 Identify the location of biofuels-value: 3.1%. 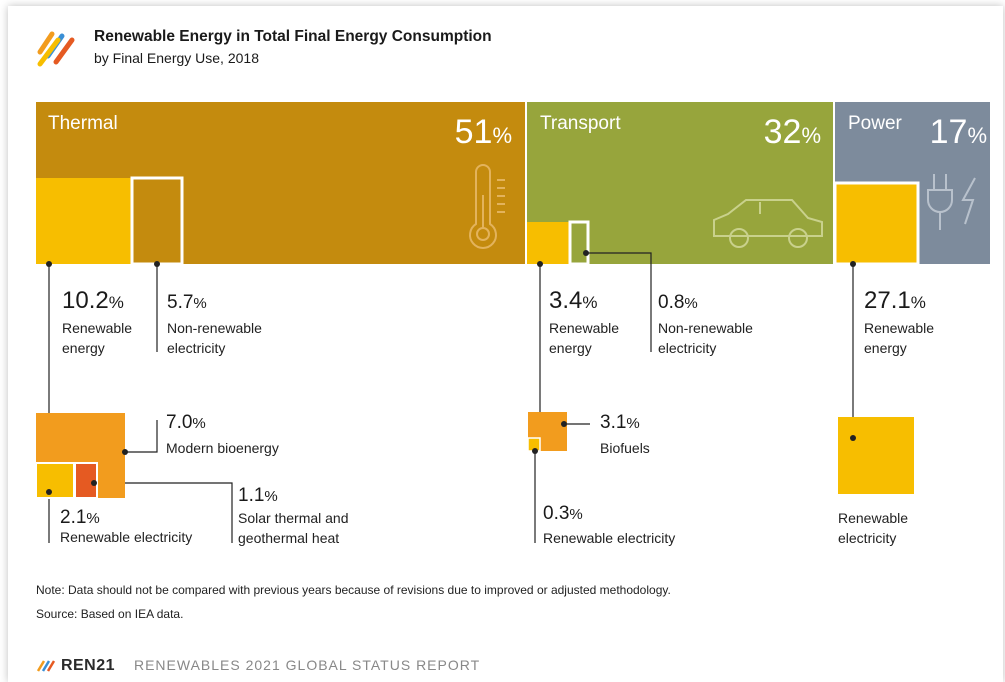
(620, 422).